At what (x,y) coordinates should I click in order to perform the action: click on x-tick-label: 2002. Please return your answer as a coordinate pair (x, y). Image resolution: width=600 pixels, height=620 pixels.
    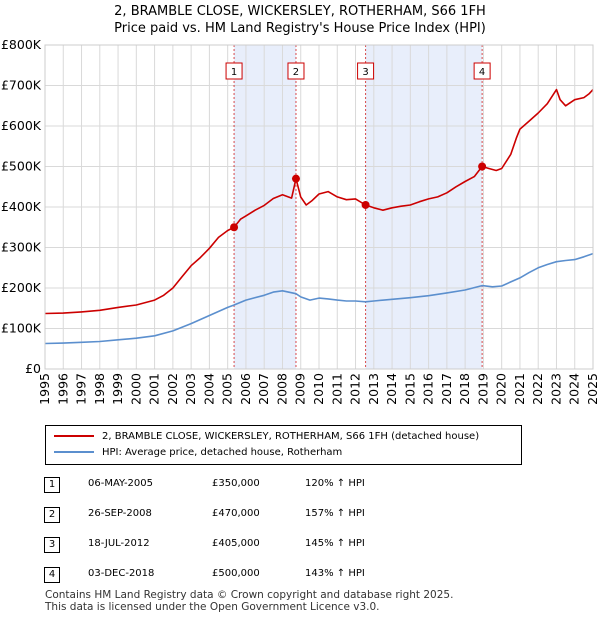
    Looking at the image, I should click on (172, 389).